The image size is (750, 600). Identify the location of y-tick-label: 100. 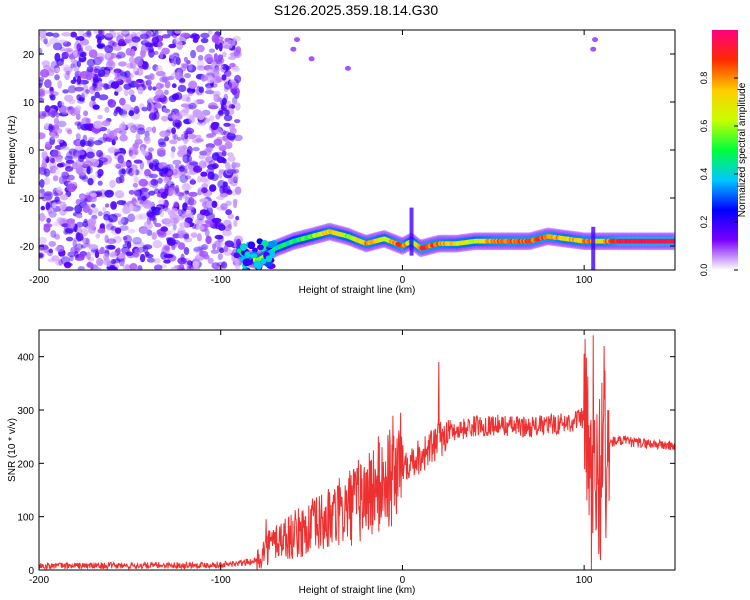
(25, 518).